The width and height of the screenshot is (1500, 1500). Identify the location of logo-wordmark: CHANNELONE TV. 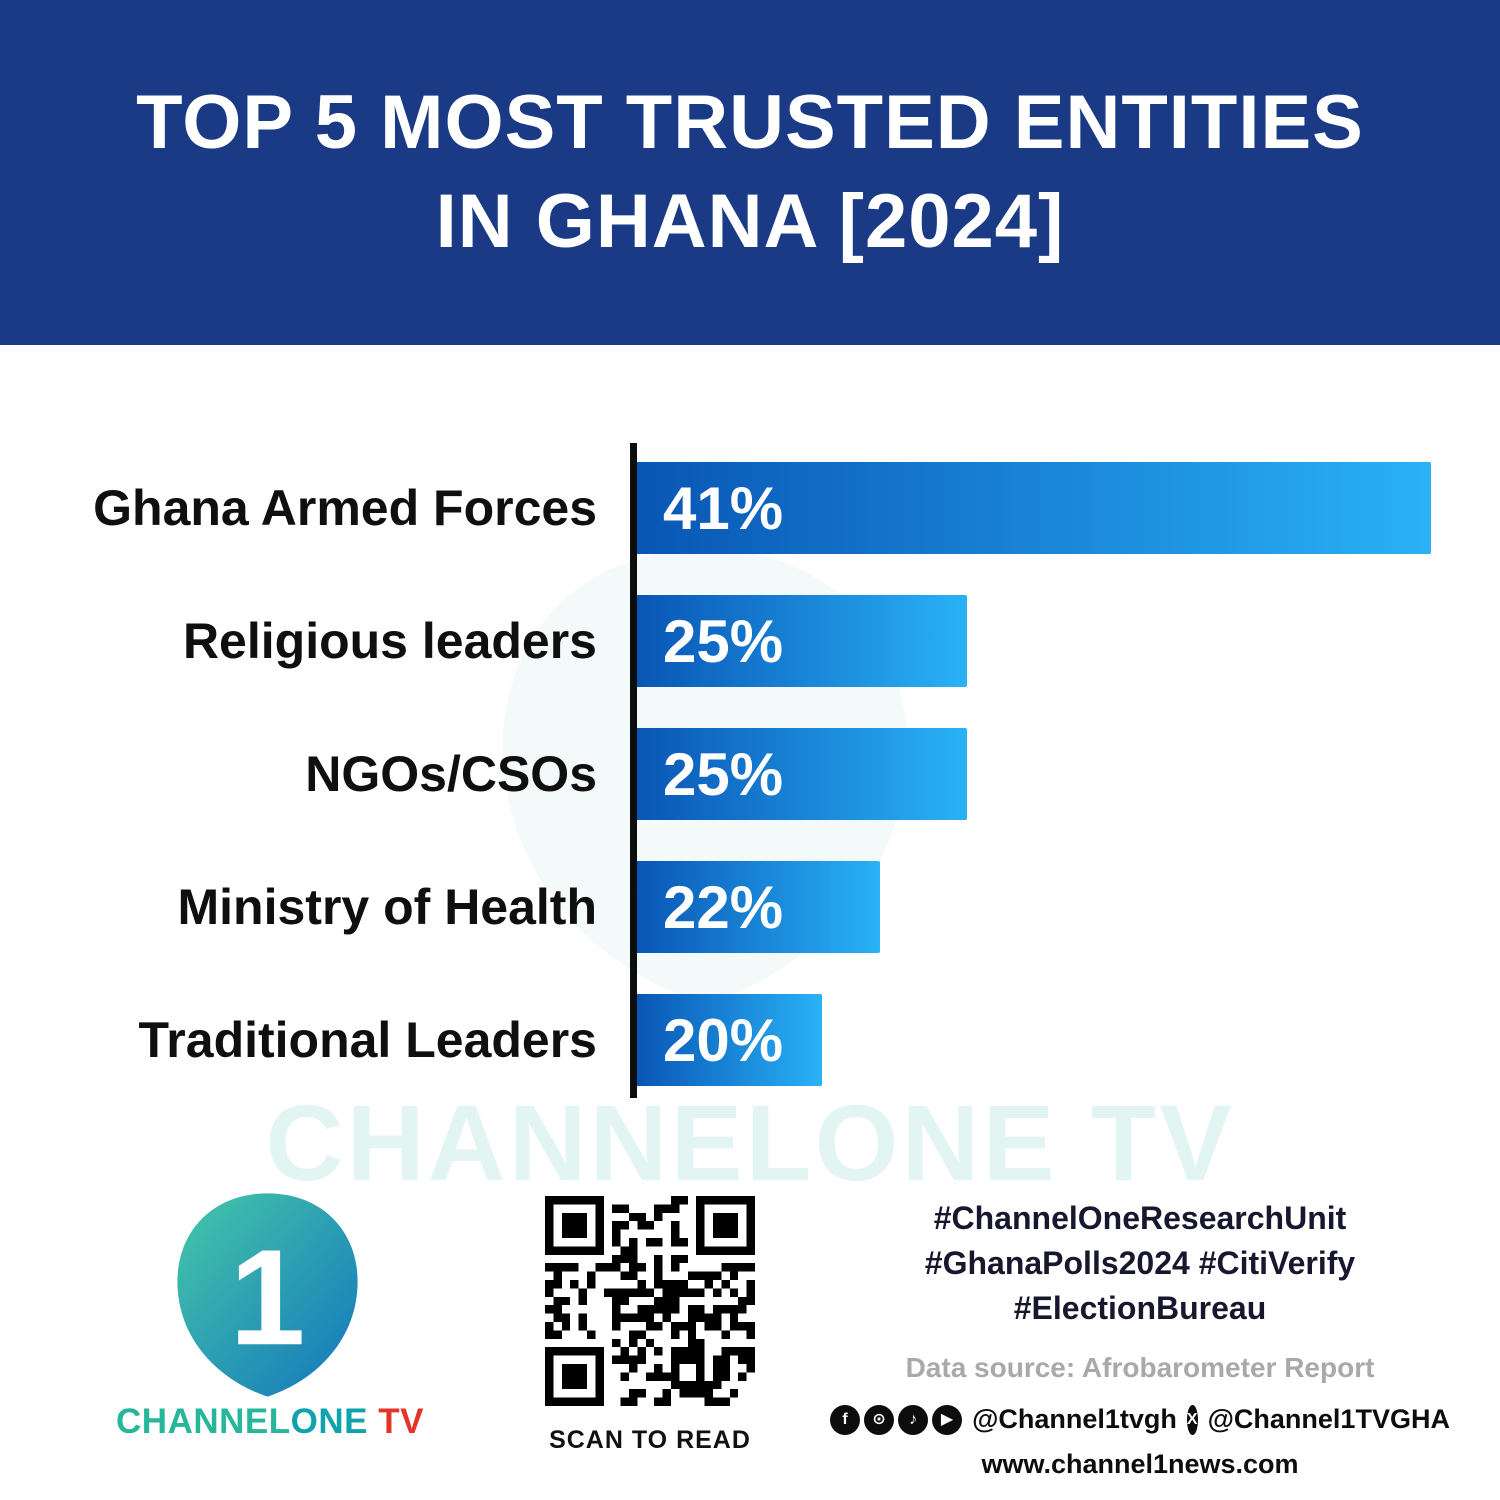
(270, 1422).